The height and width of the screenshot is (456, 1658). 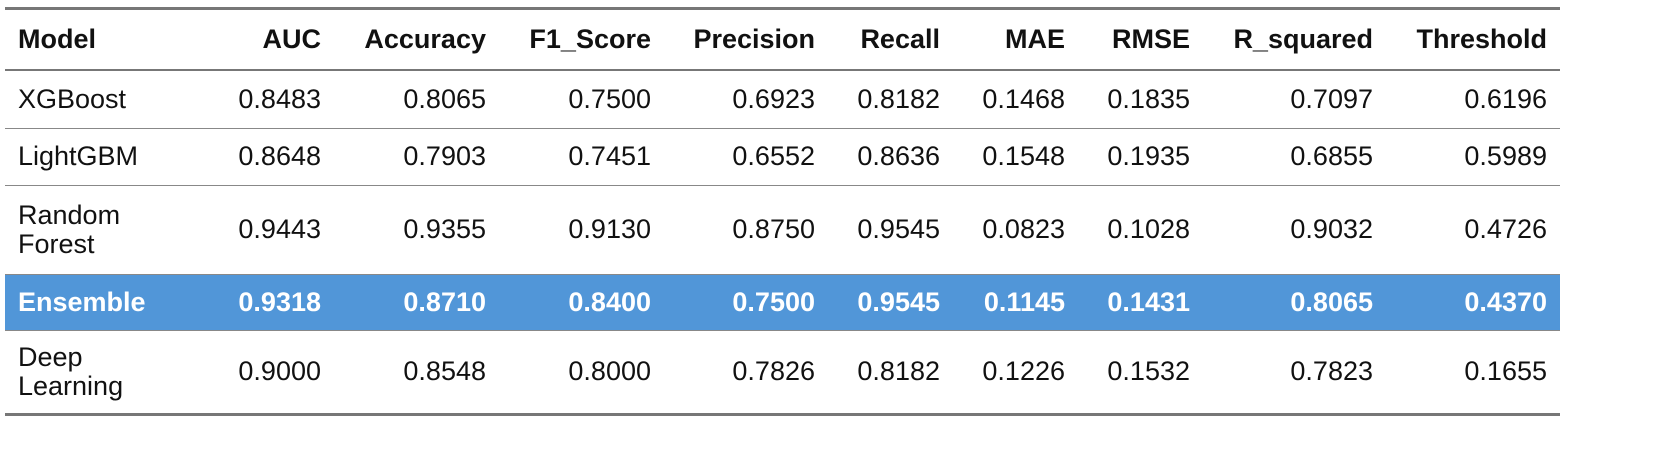 What do you see at coordinates (416, 157) in the screenshot?
I see `metric-cell: 0.7903` at bounding box center [416, 157].